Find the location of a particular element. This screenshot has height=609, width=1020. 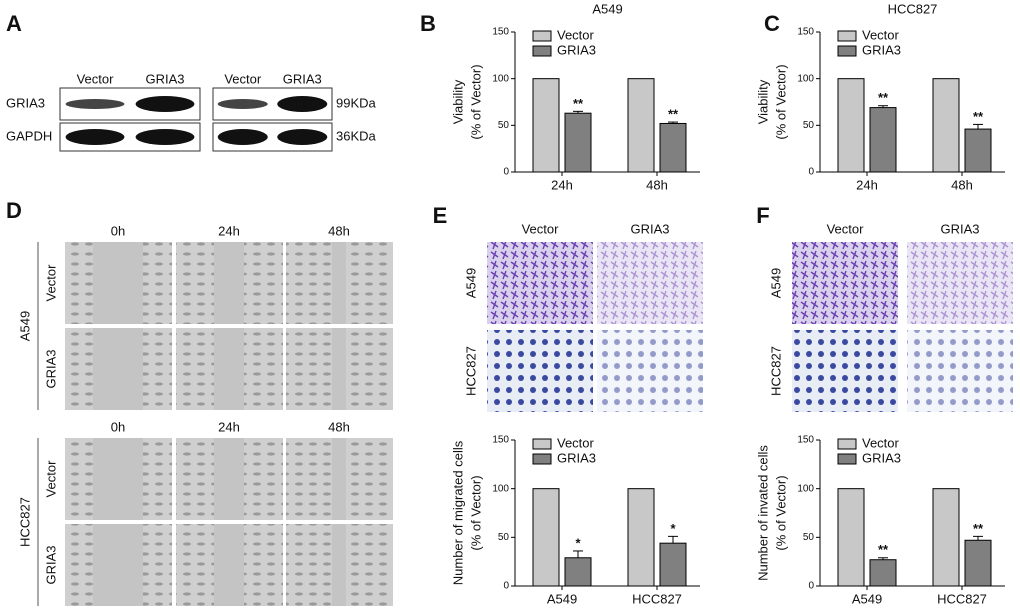

blot-size: 36KDa is located at coordinates (356, 135).